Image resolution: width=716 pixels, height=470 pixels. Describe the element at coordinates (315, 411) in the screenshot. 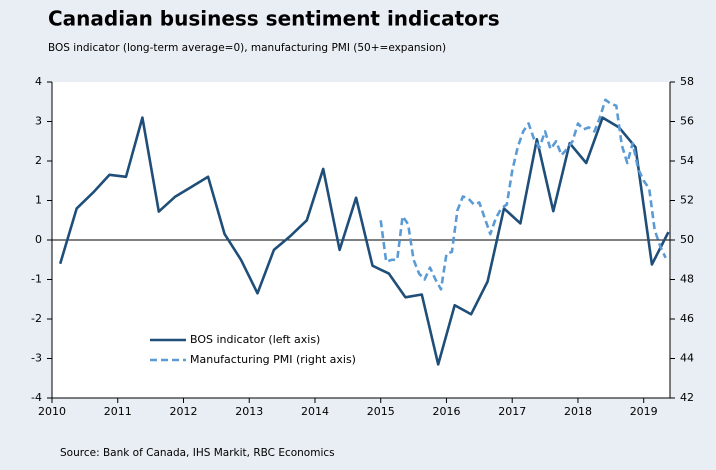

I see `x-tick-label: 2014` at that location.